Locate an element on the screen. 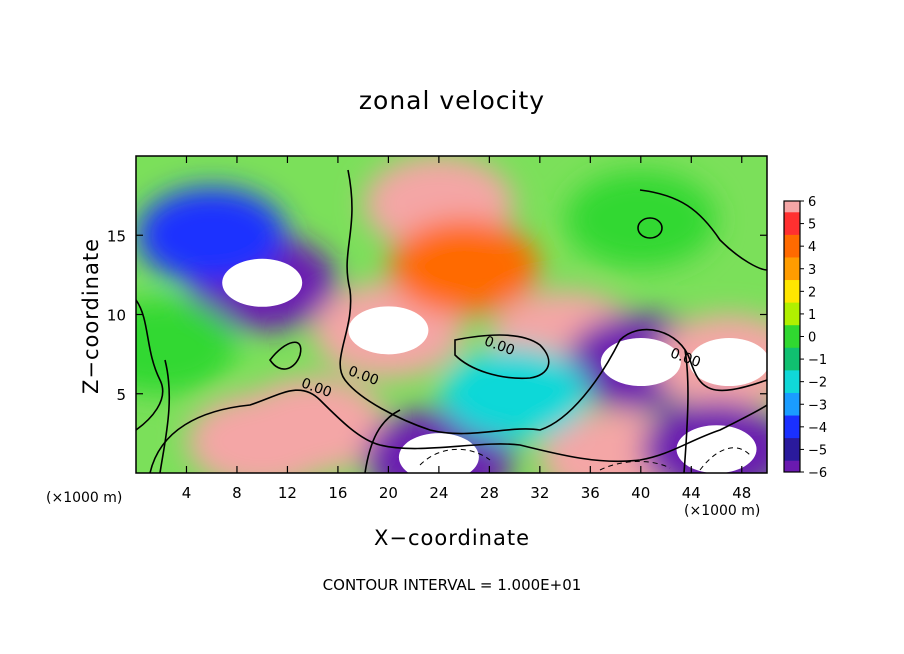 Image resolution: width=904 pixels, height=654 pixels. colorbar-tick-label: 6 is located at coordinates (812, 202).